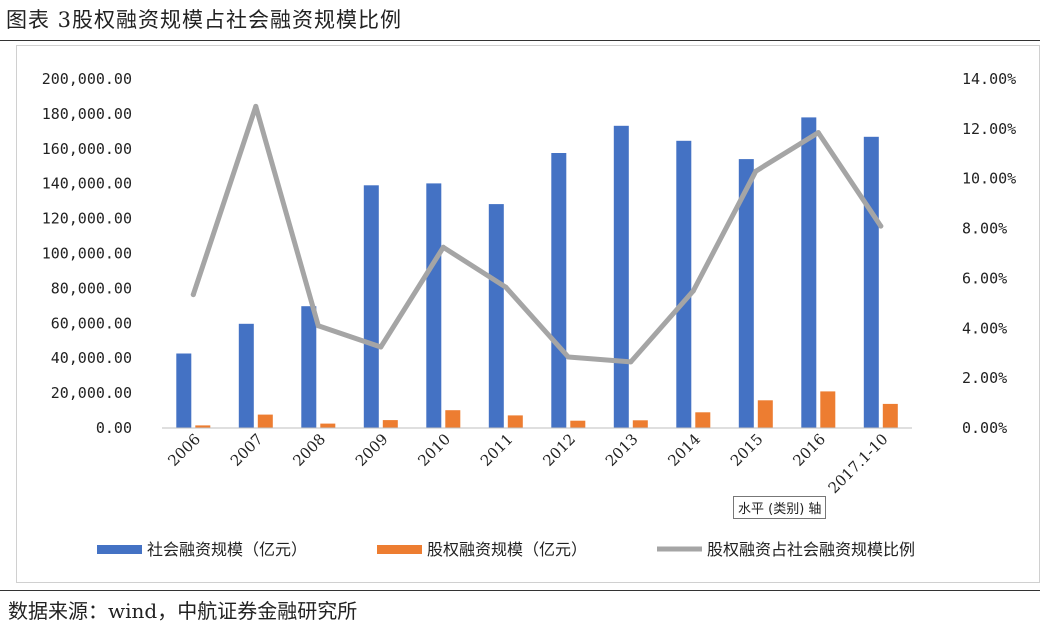 Image resolution: width=1050 pixels, height=626 pixels. I want to click on x-category-label: 2017.1-10, so click(858, 463).